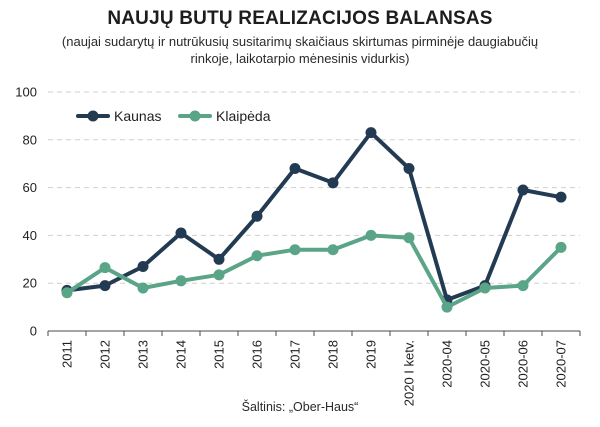 Image resolution: width=600 pixels, height=427 pixels. Describe the element at coordinates (447, 364) in the screenshot. I see `x-tick-label: 2020-04` at that location.